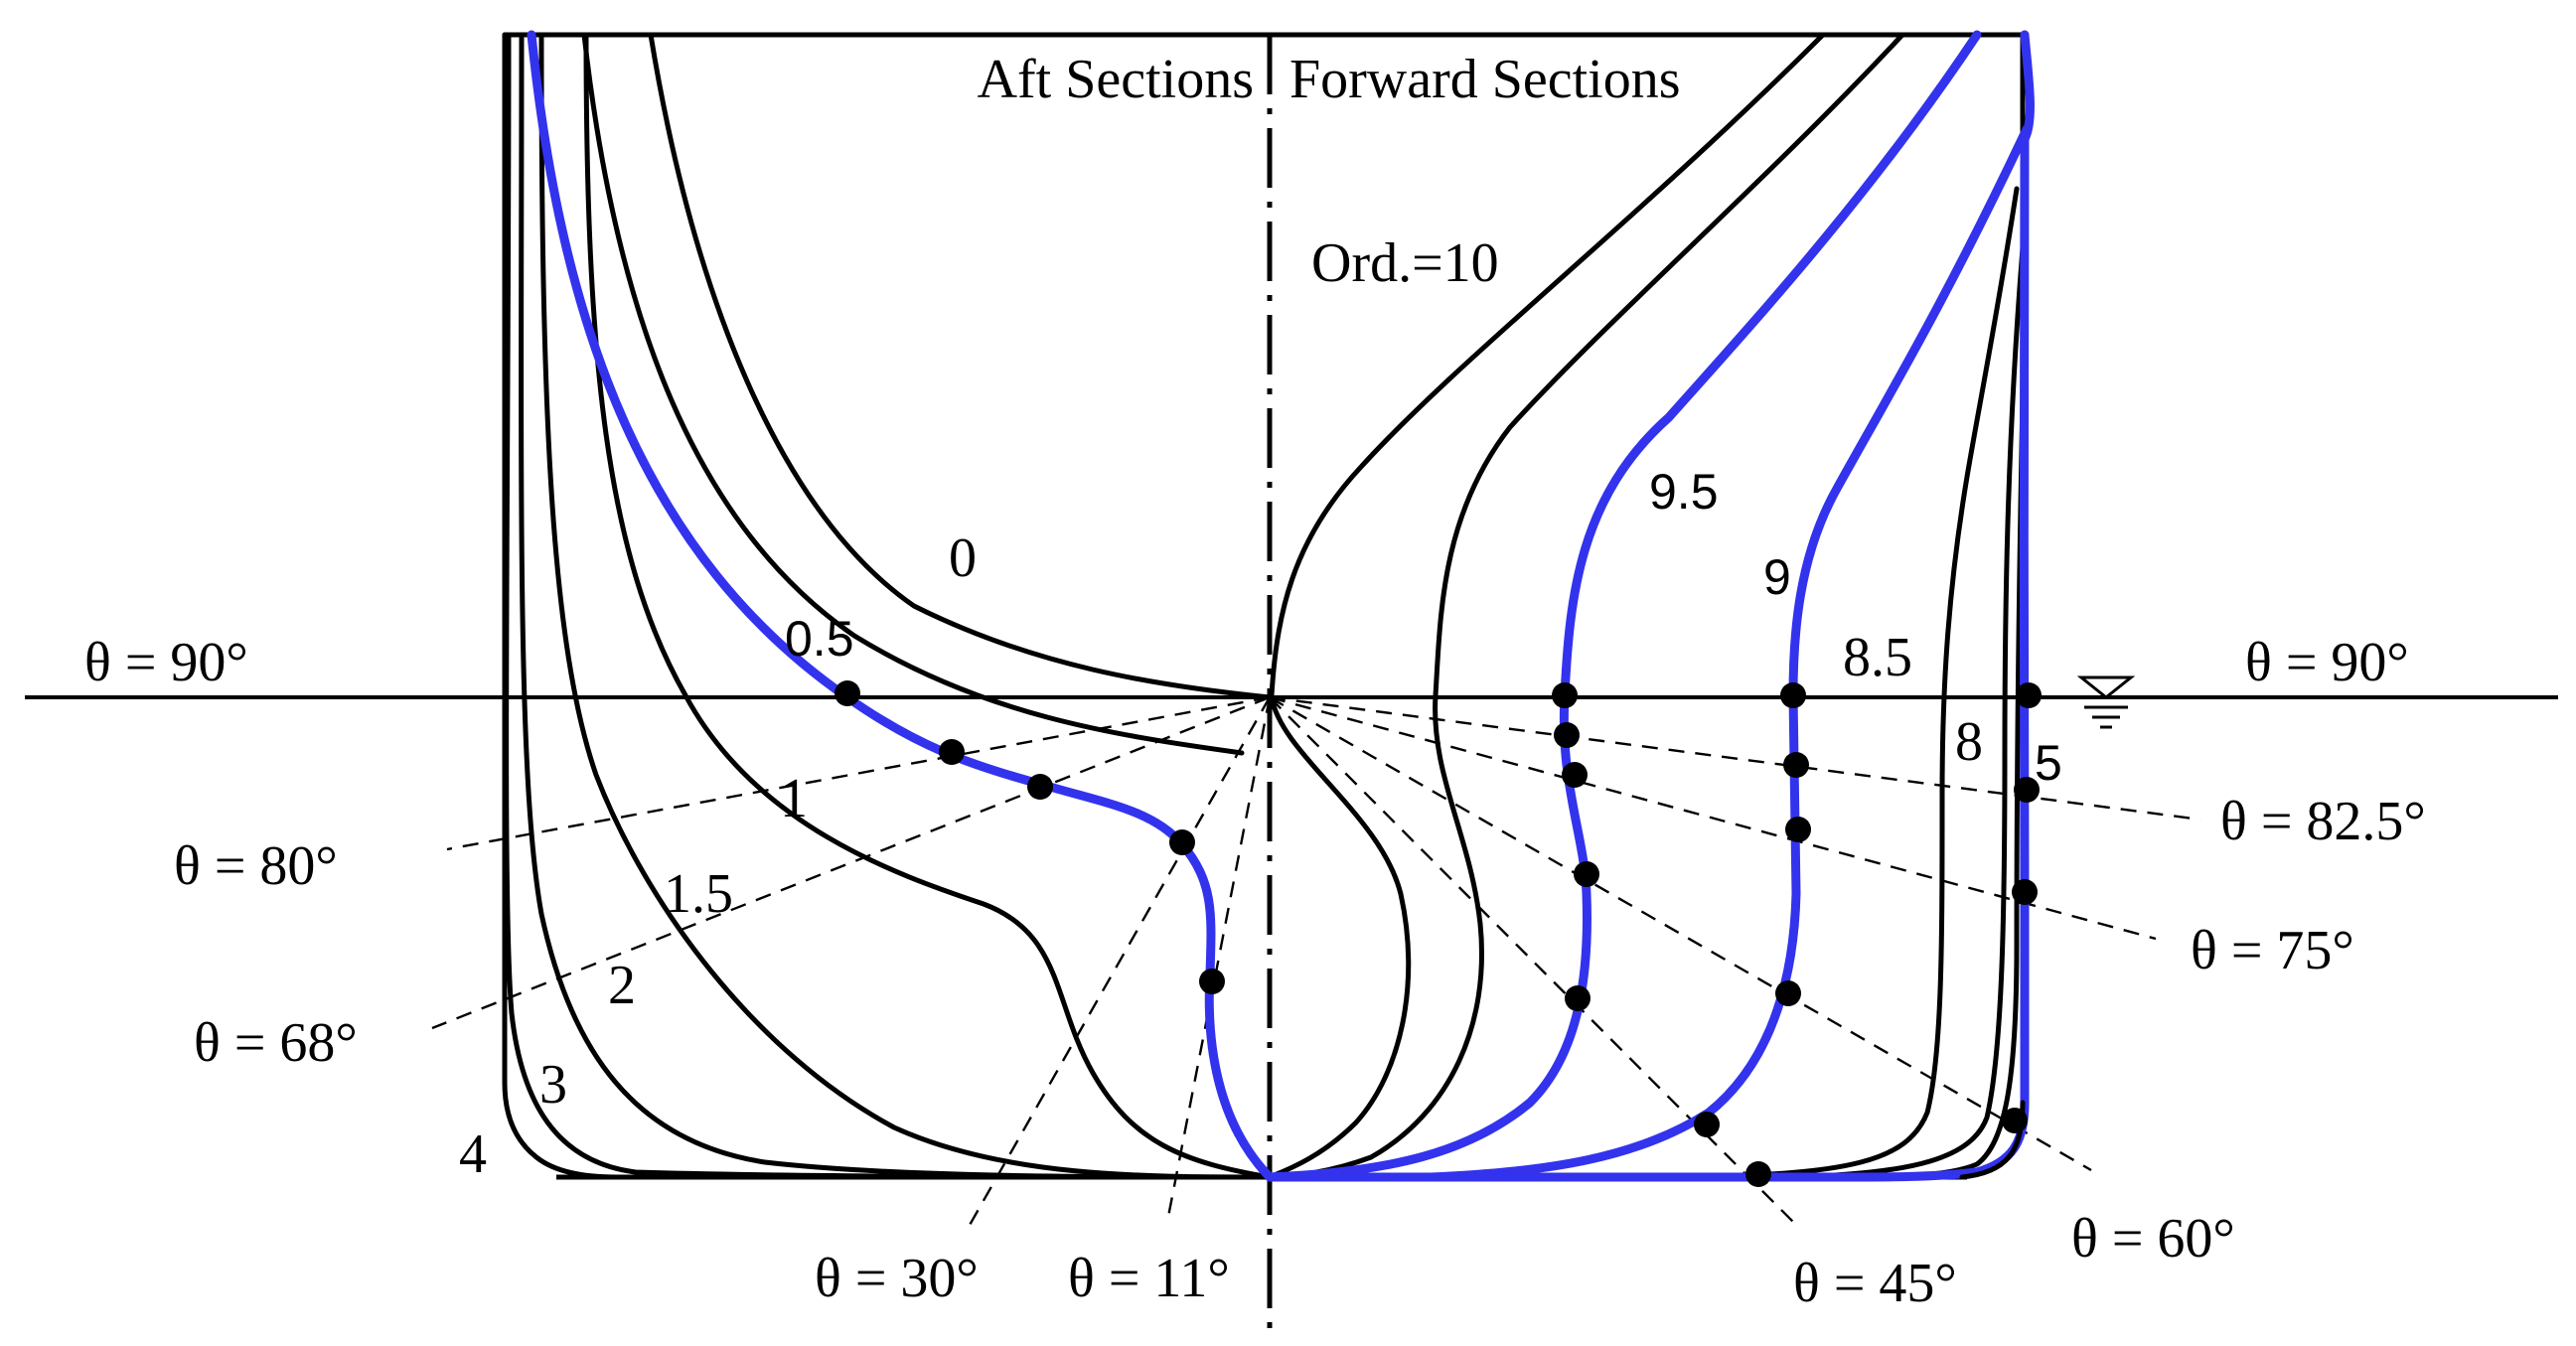  Describe the element at coordinates (553, 1085) in the screenshot. I see `section-label-3: 3` at that location.